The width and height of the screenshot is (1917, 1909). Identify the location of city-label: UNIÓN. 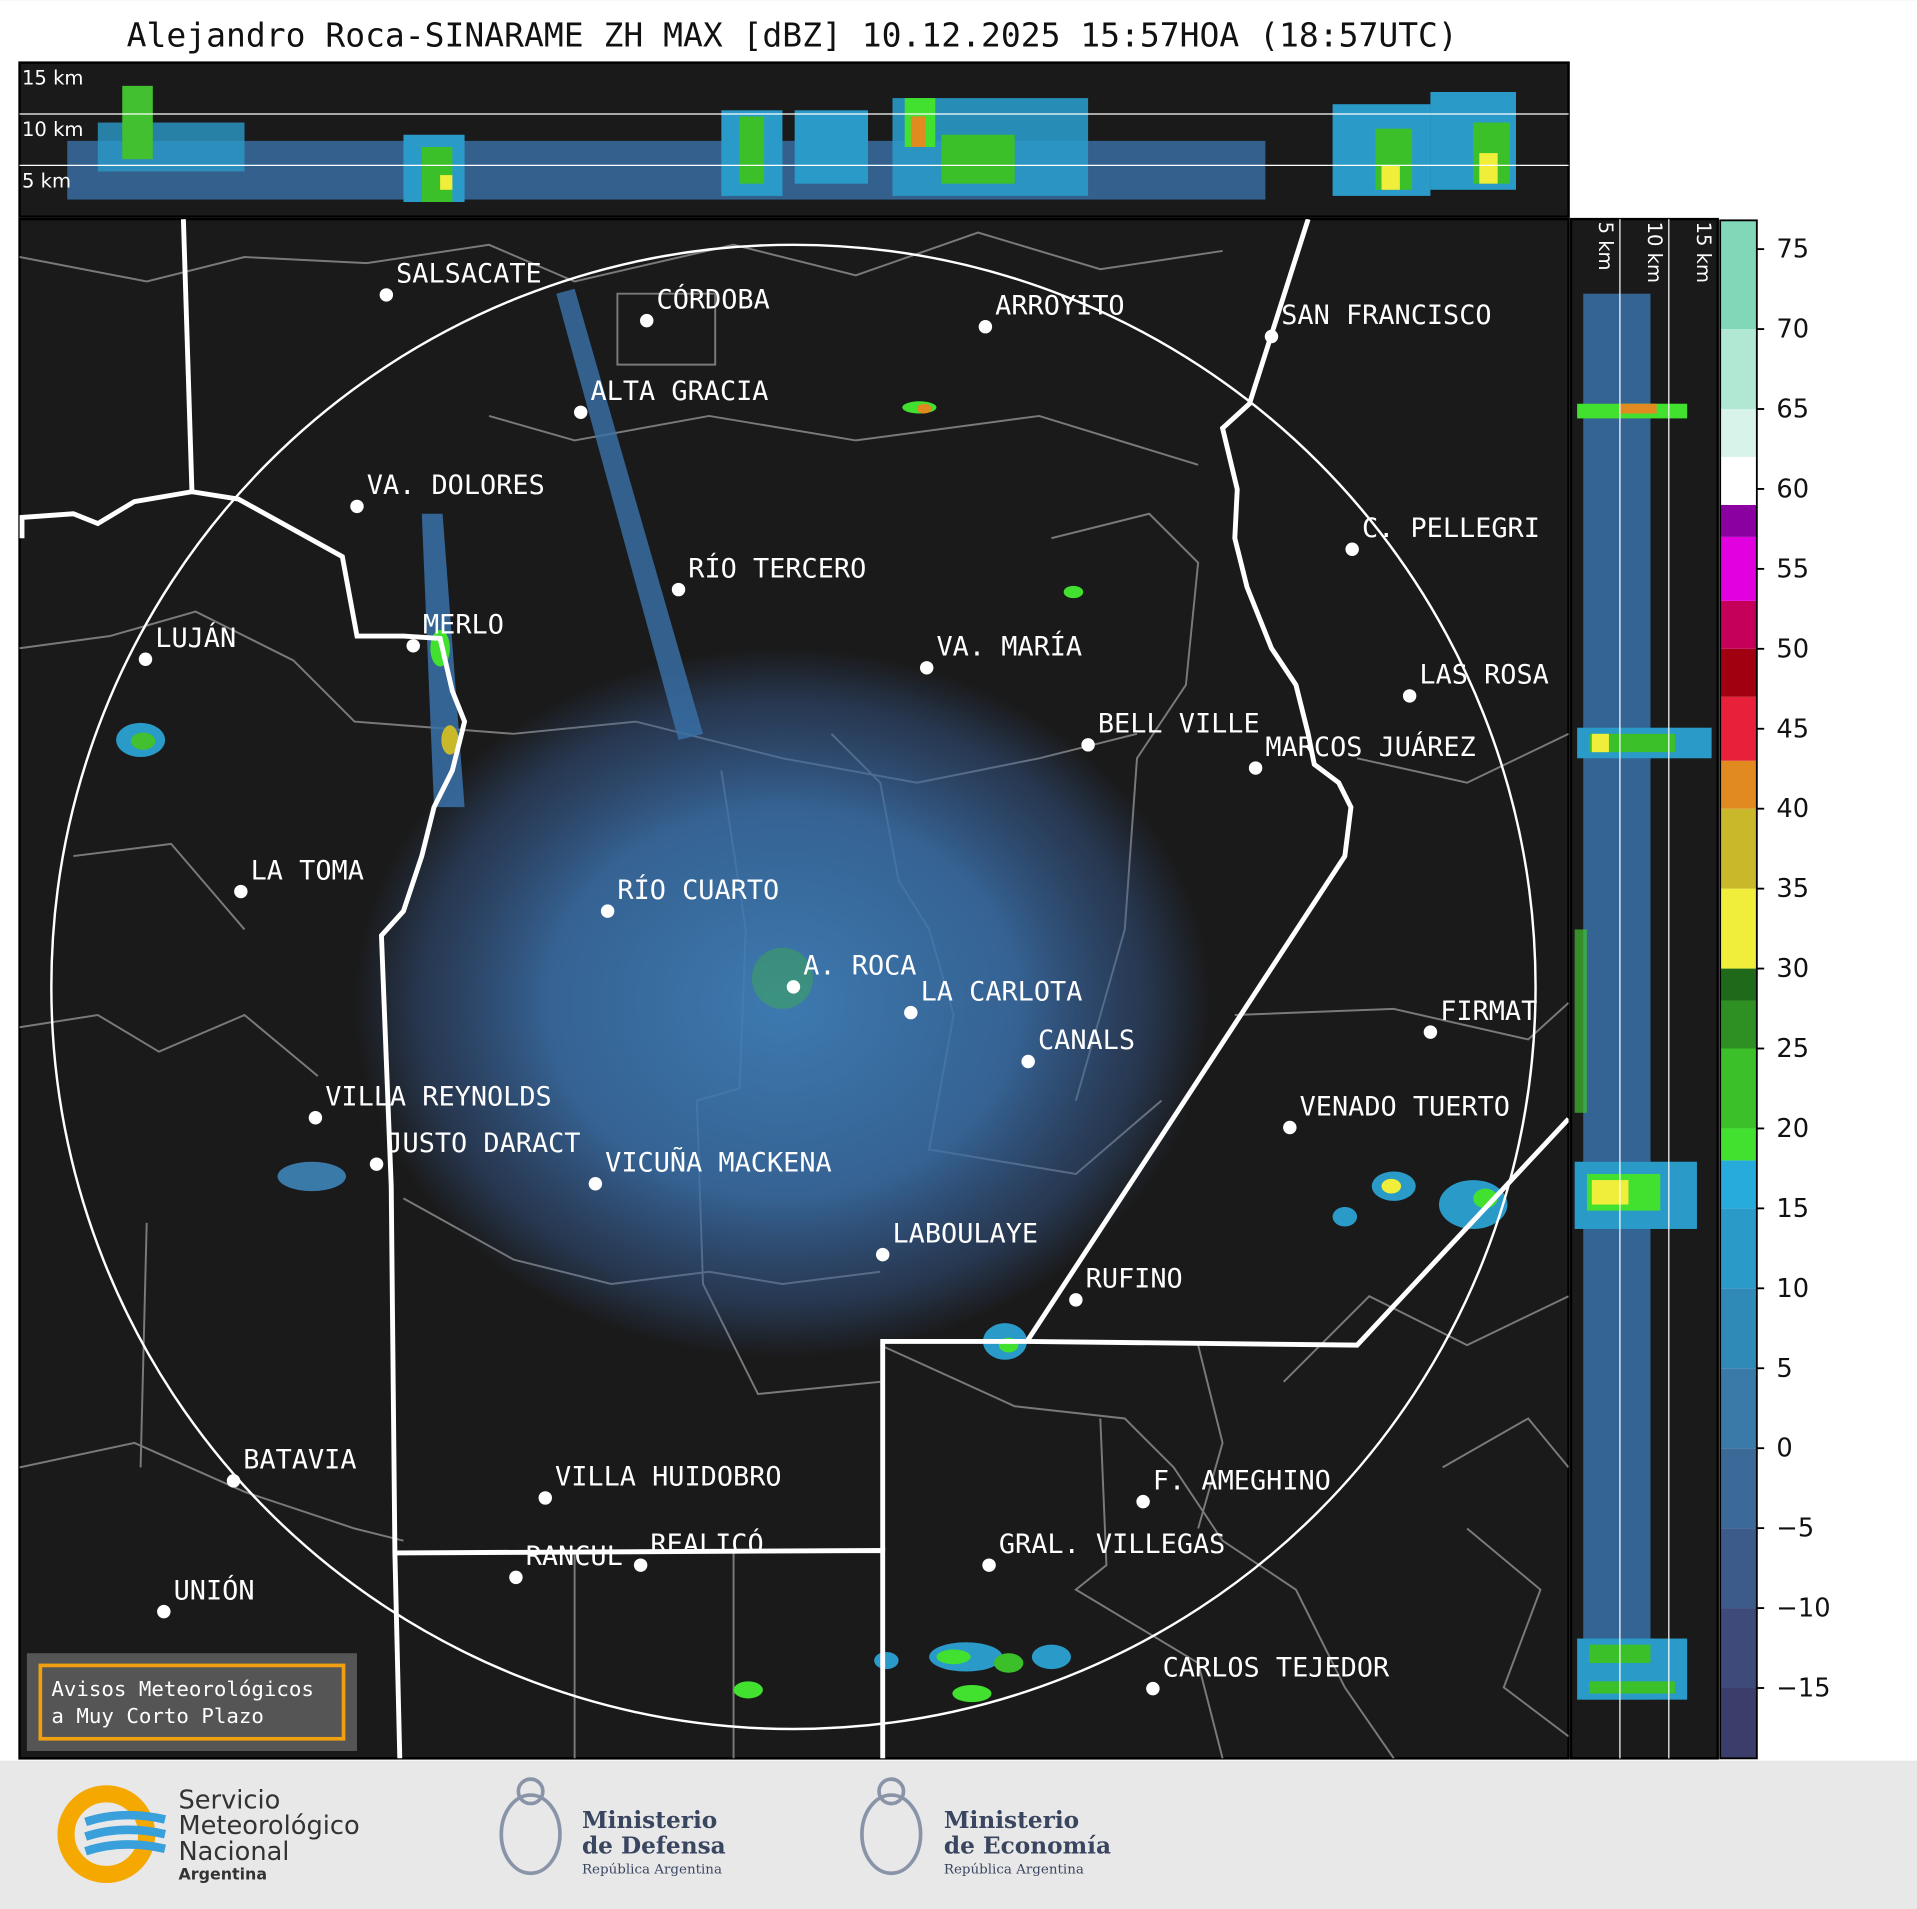
(214, 1590).